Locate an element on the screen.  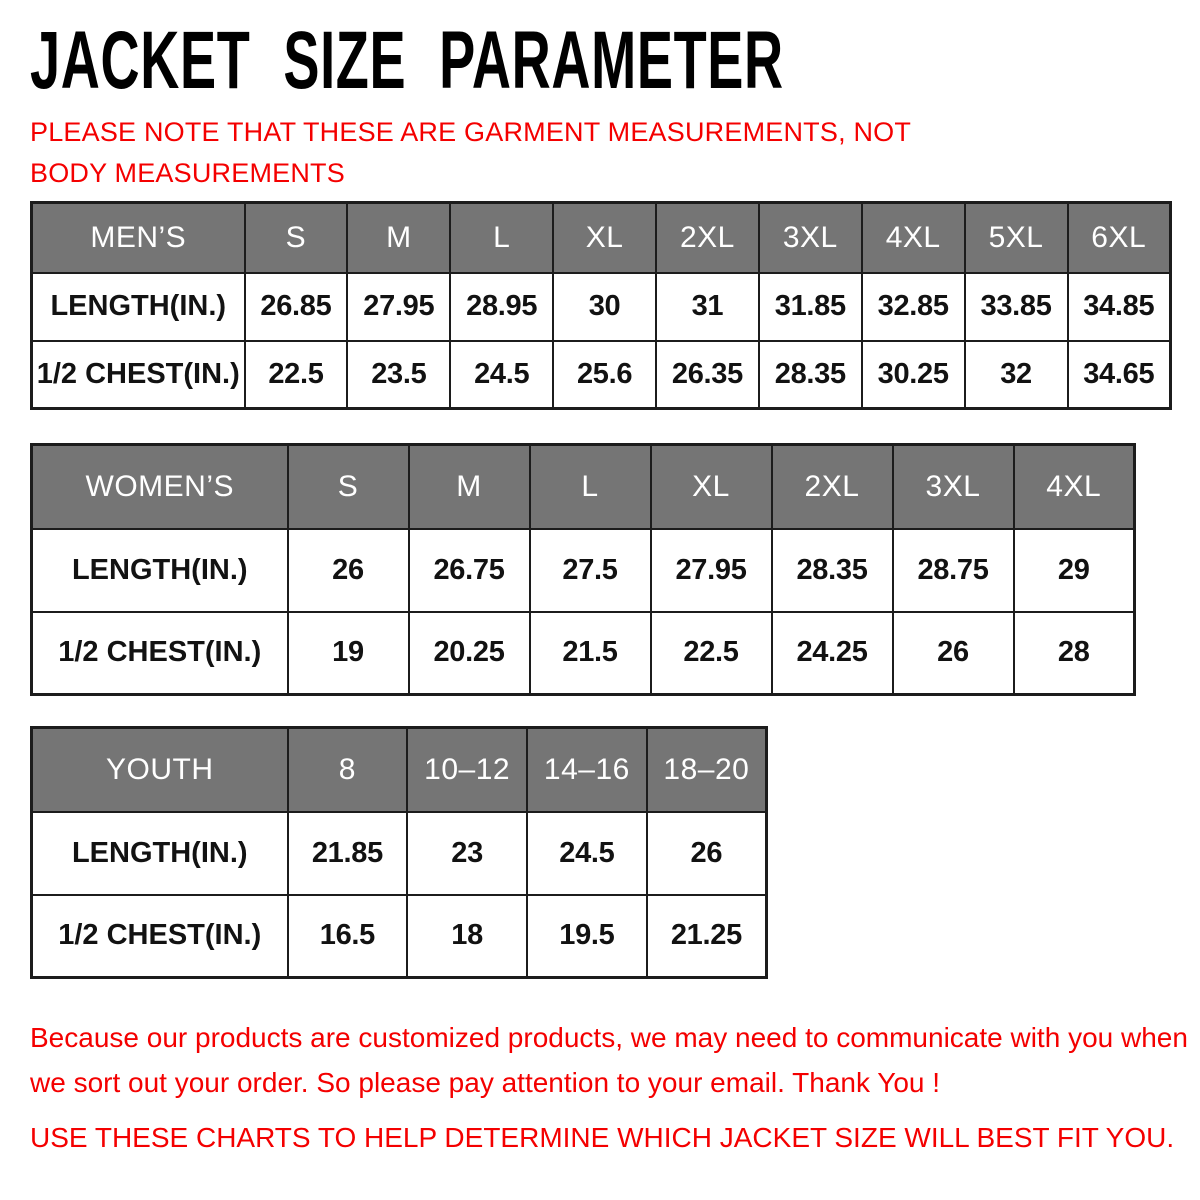
measurement-value: 29 is located at coordinates (1074, 570).